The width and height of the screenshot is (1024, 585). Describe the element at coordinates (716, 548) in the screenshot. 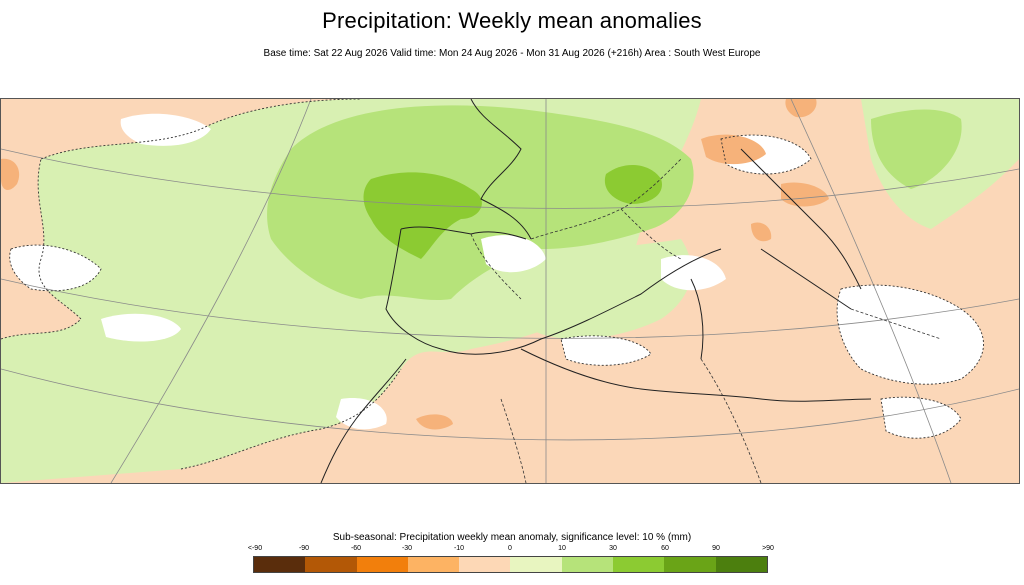

I see `legend-tick: 90` at that location.